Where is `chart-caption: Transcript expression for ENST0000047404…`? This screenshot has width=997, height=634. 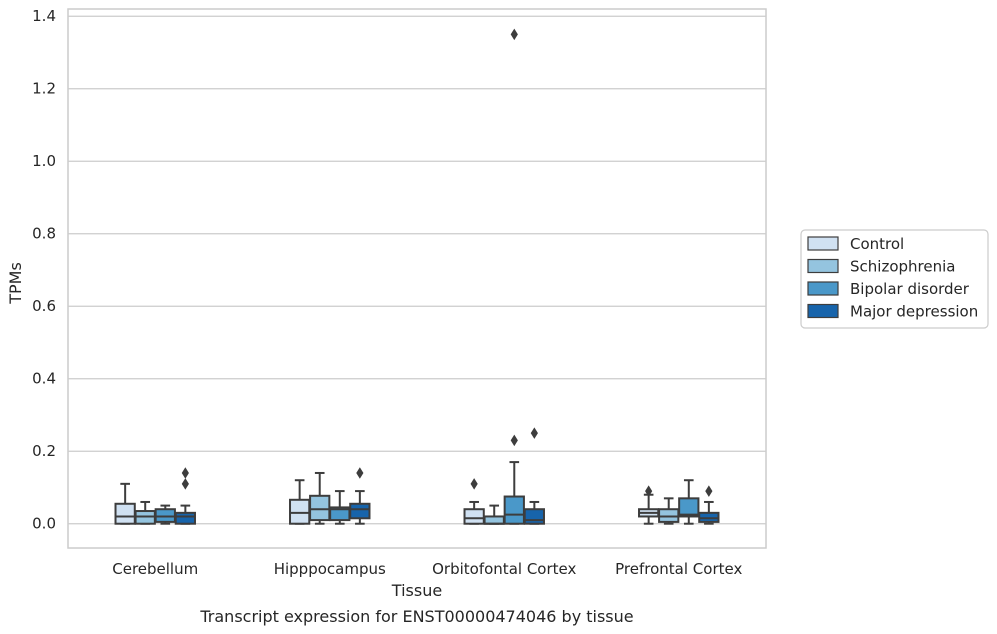 chart-caption: Transcript expression for ENST0000047404… is located at coordinates (416, 616).